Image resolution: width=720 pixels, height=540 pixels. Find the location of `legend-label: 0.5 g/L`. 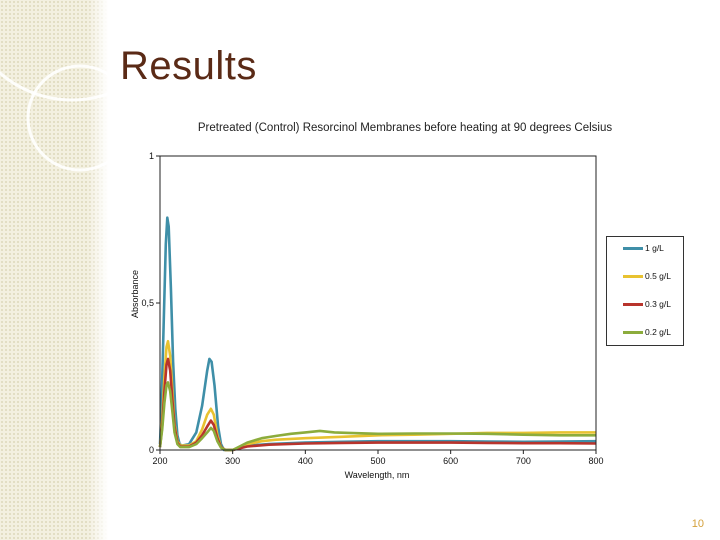

legend-label: 0.5 g/L is located at coordinates (658, 276).